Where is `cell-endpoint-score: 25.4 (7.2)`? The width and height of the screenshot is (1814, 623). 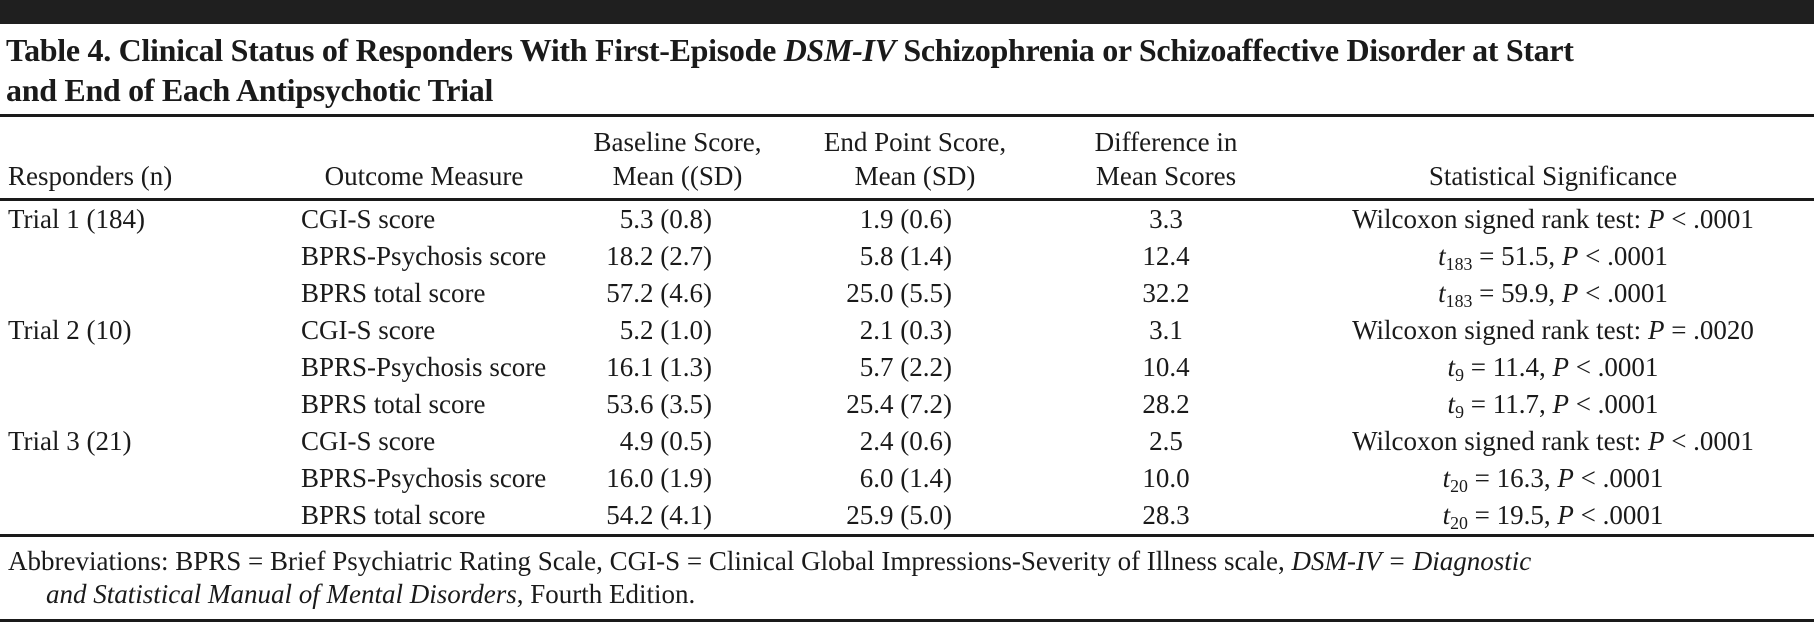
cell-endpoint-score: 25.4 (7.2) is located at coordinates (899, 404).